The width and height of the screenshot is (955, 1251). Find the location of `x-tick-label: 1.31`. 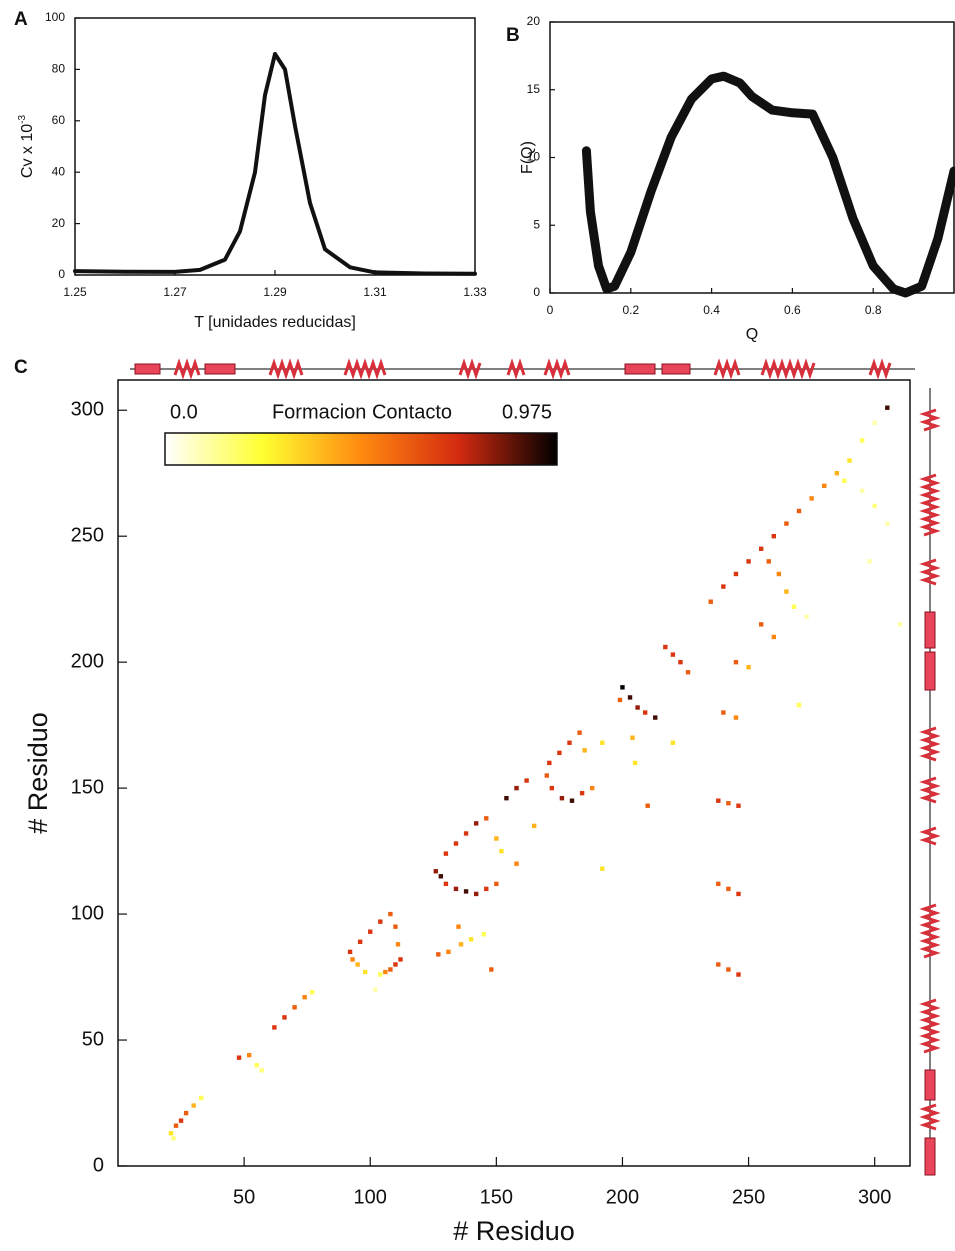

x-tick-label: 1.31 is located at coordinates (375, 292).